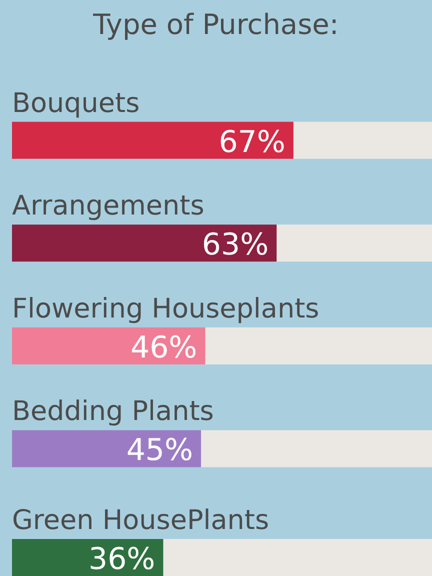 The width and height of the screenshot is (432, 576). What do you see at coordinates (215, 24) in the screenshot?
I see `chart-title: Type of Purchase:` at bounding box center [215, 24].